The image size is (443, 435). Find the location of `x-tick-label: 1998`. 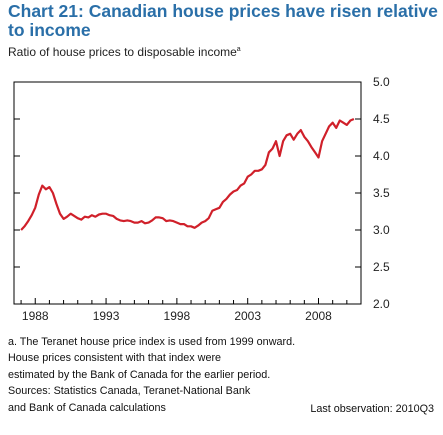

x-tick-label: 1998 is located at coordinates (177, 316).